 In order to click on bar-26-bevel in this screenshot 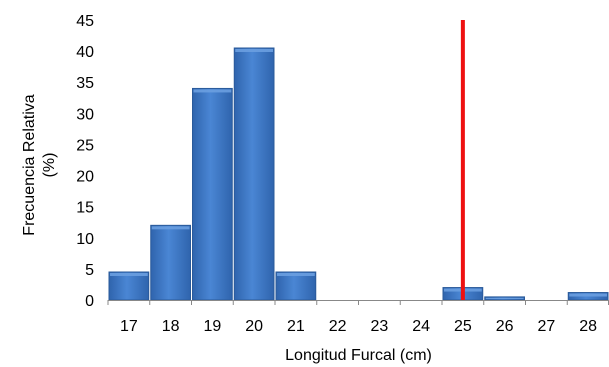, I will do `click(504, 298)`.